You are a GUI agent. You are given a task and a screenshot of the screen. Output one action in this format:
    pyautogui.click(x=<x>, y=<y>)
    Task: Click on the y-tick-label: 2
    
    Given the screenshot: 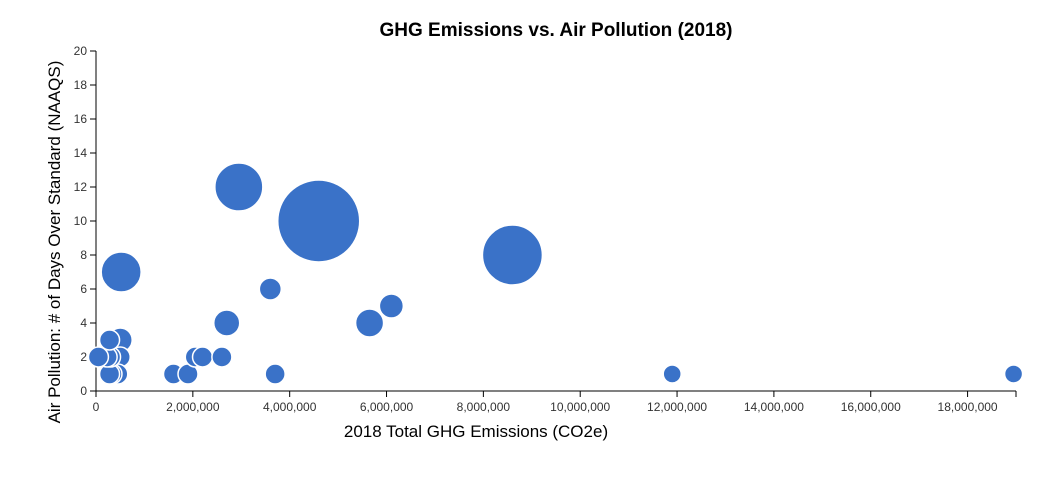 What is the action you would take?
    pyautogui.click(x=83, y=357)
    